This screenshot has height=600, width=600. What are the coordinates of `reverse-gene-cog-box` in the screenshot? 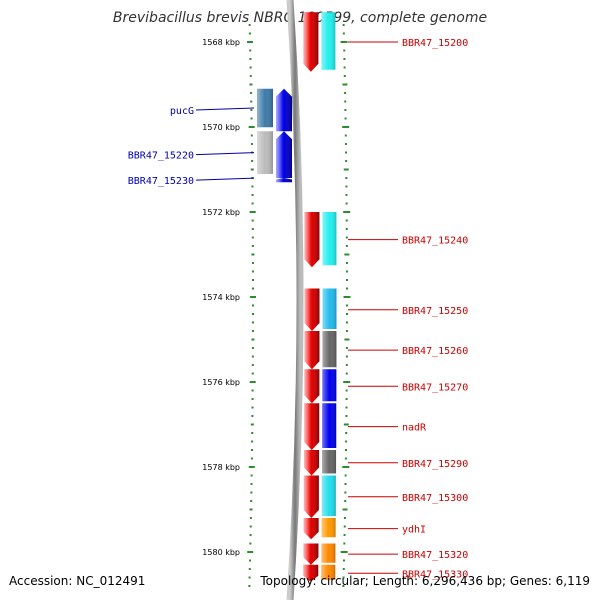 It's located at (265, 108).